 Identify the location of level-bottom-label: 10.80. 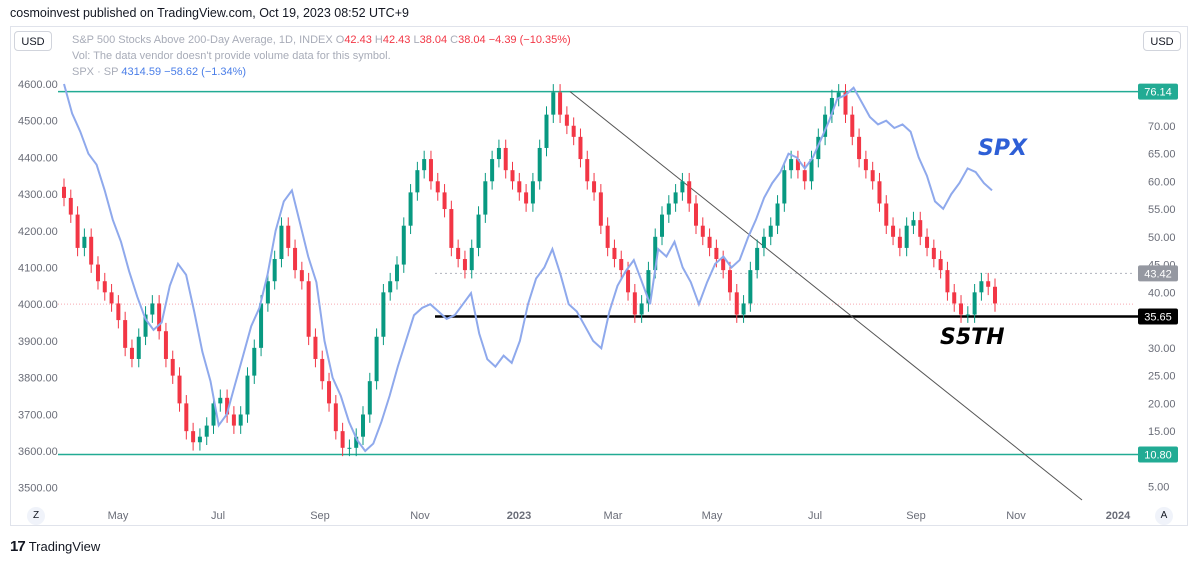
(1158, 455).